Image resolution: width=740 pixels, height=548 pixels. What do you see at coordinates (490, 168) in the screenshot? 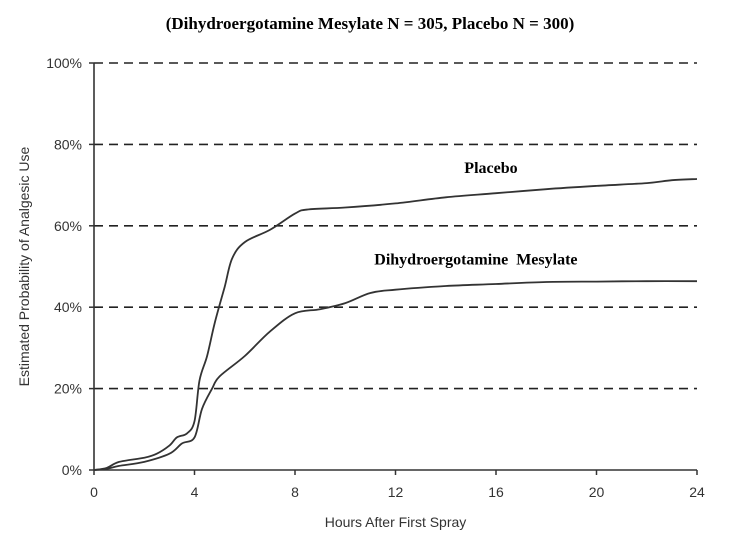
I see `series-annotation-0: Placebo` at bounding box center [490, 168].